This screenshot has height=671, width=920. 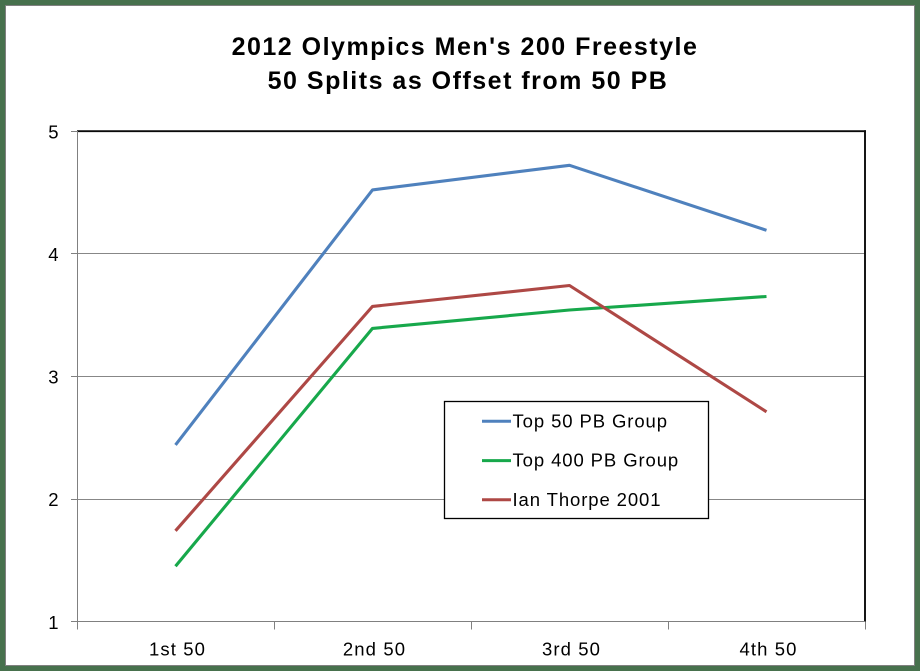 What do you see at coordinates (587, 499) in the screenshot?
I see `svg-text: Ian Thorpe 2001` at bounding box center [587, 499].